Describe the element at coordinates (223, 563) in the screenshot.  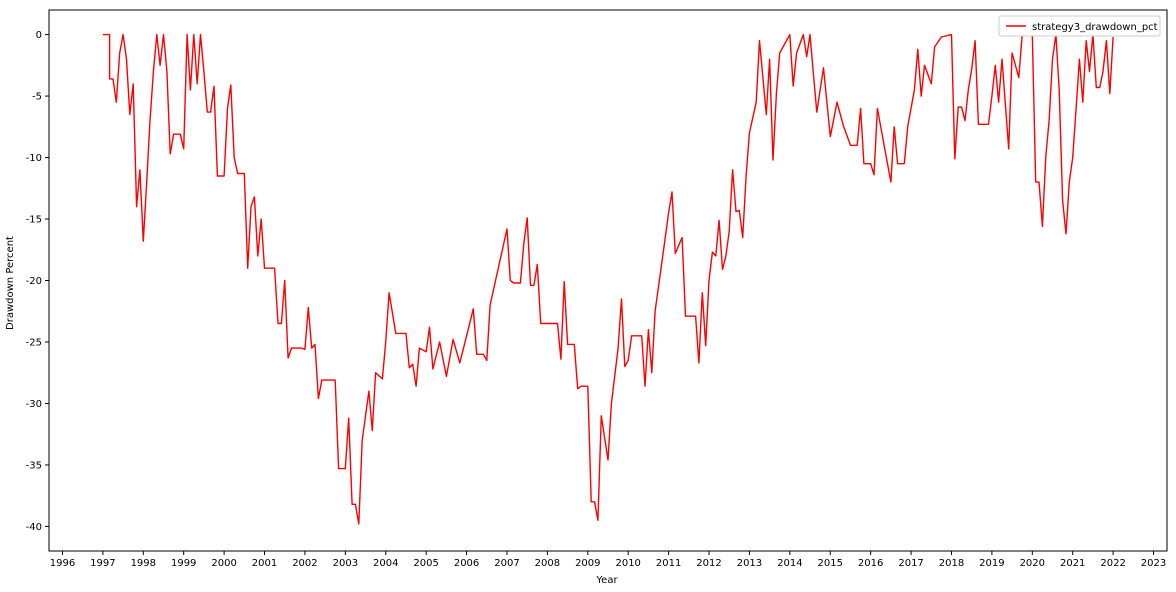
I see `x-tick-label: 2000` at that location.